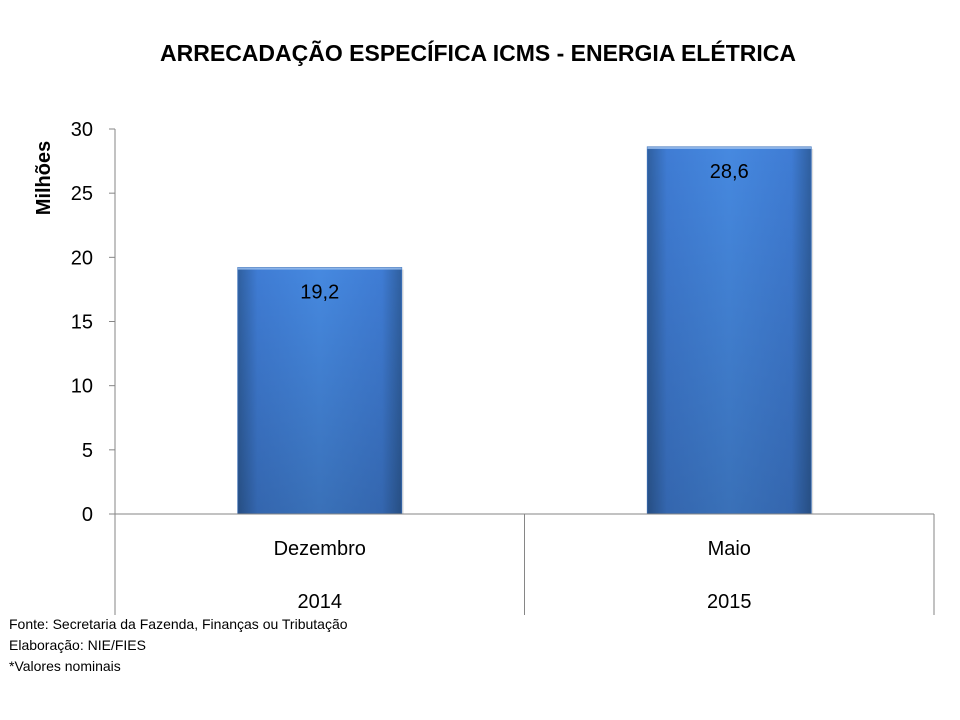  I want to click on x-year-label: 2014, so click(320, 602).